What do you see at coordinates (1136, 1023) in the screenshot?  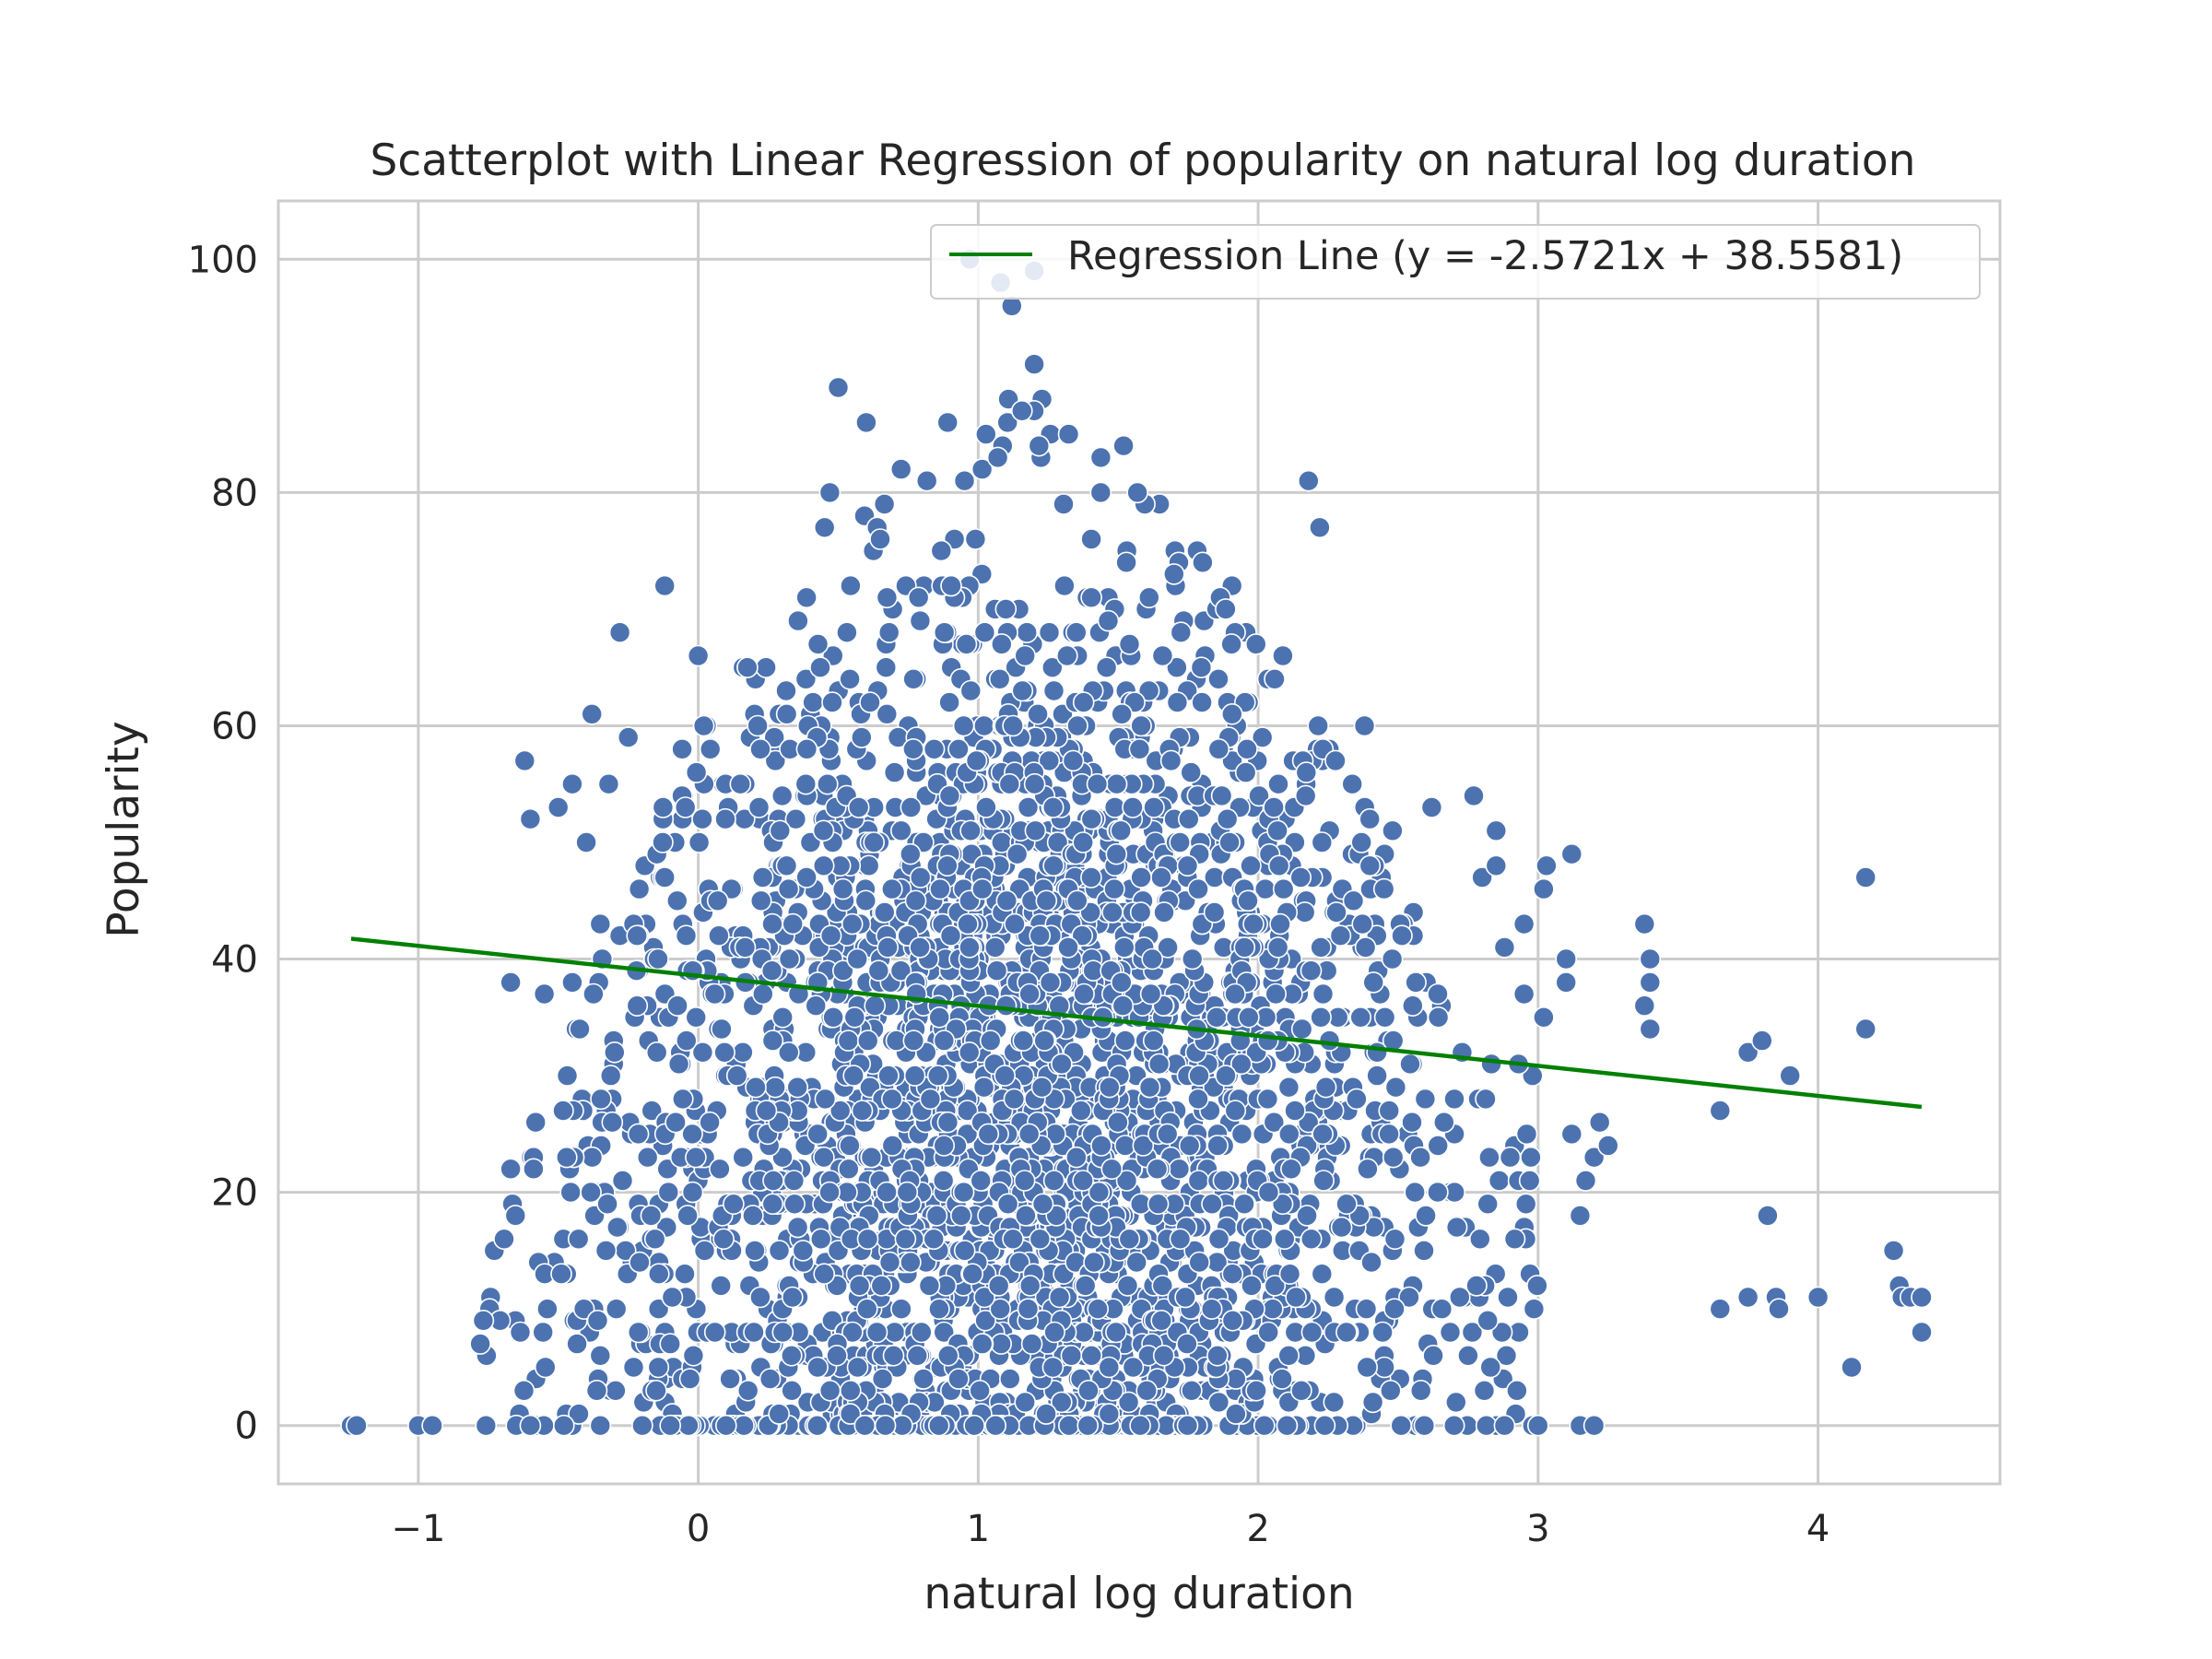 I see `regression-layer` at bounding box center [1136, 1023].